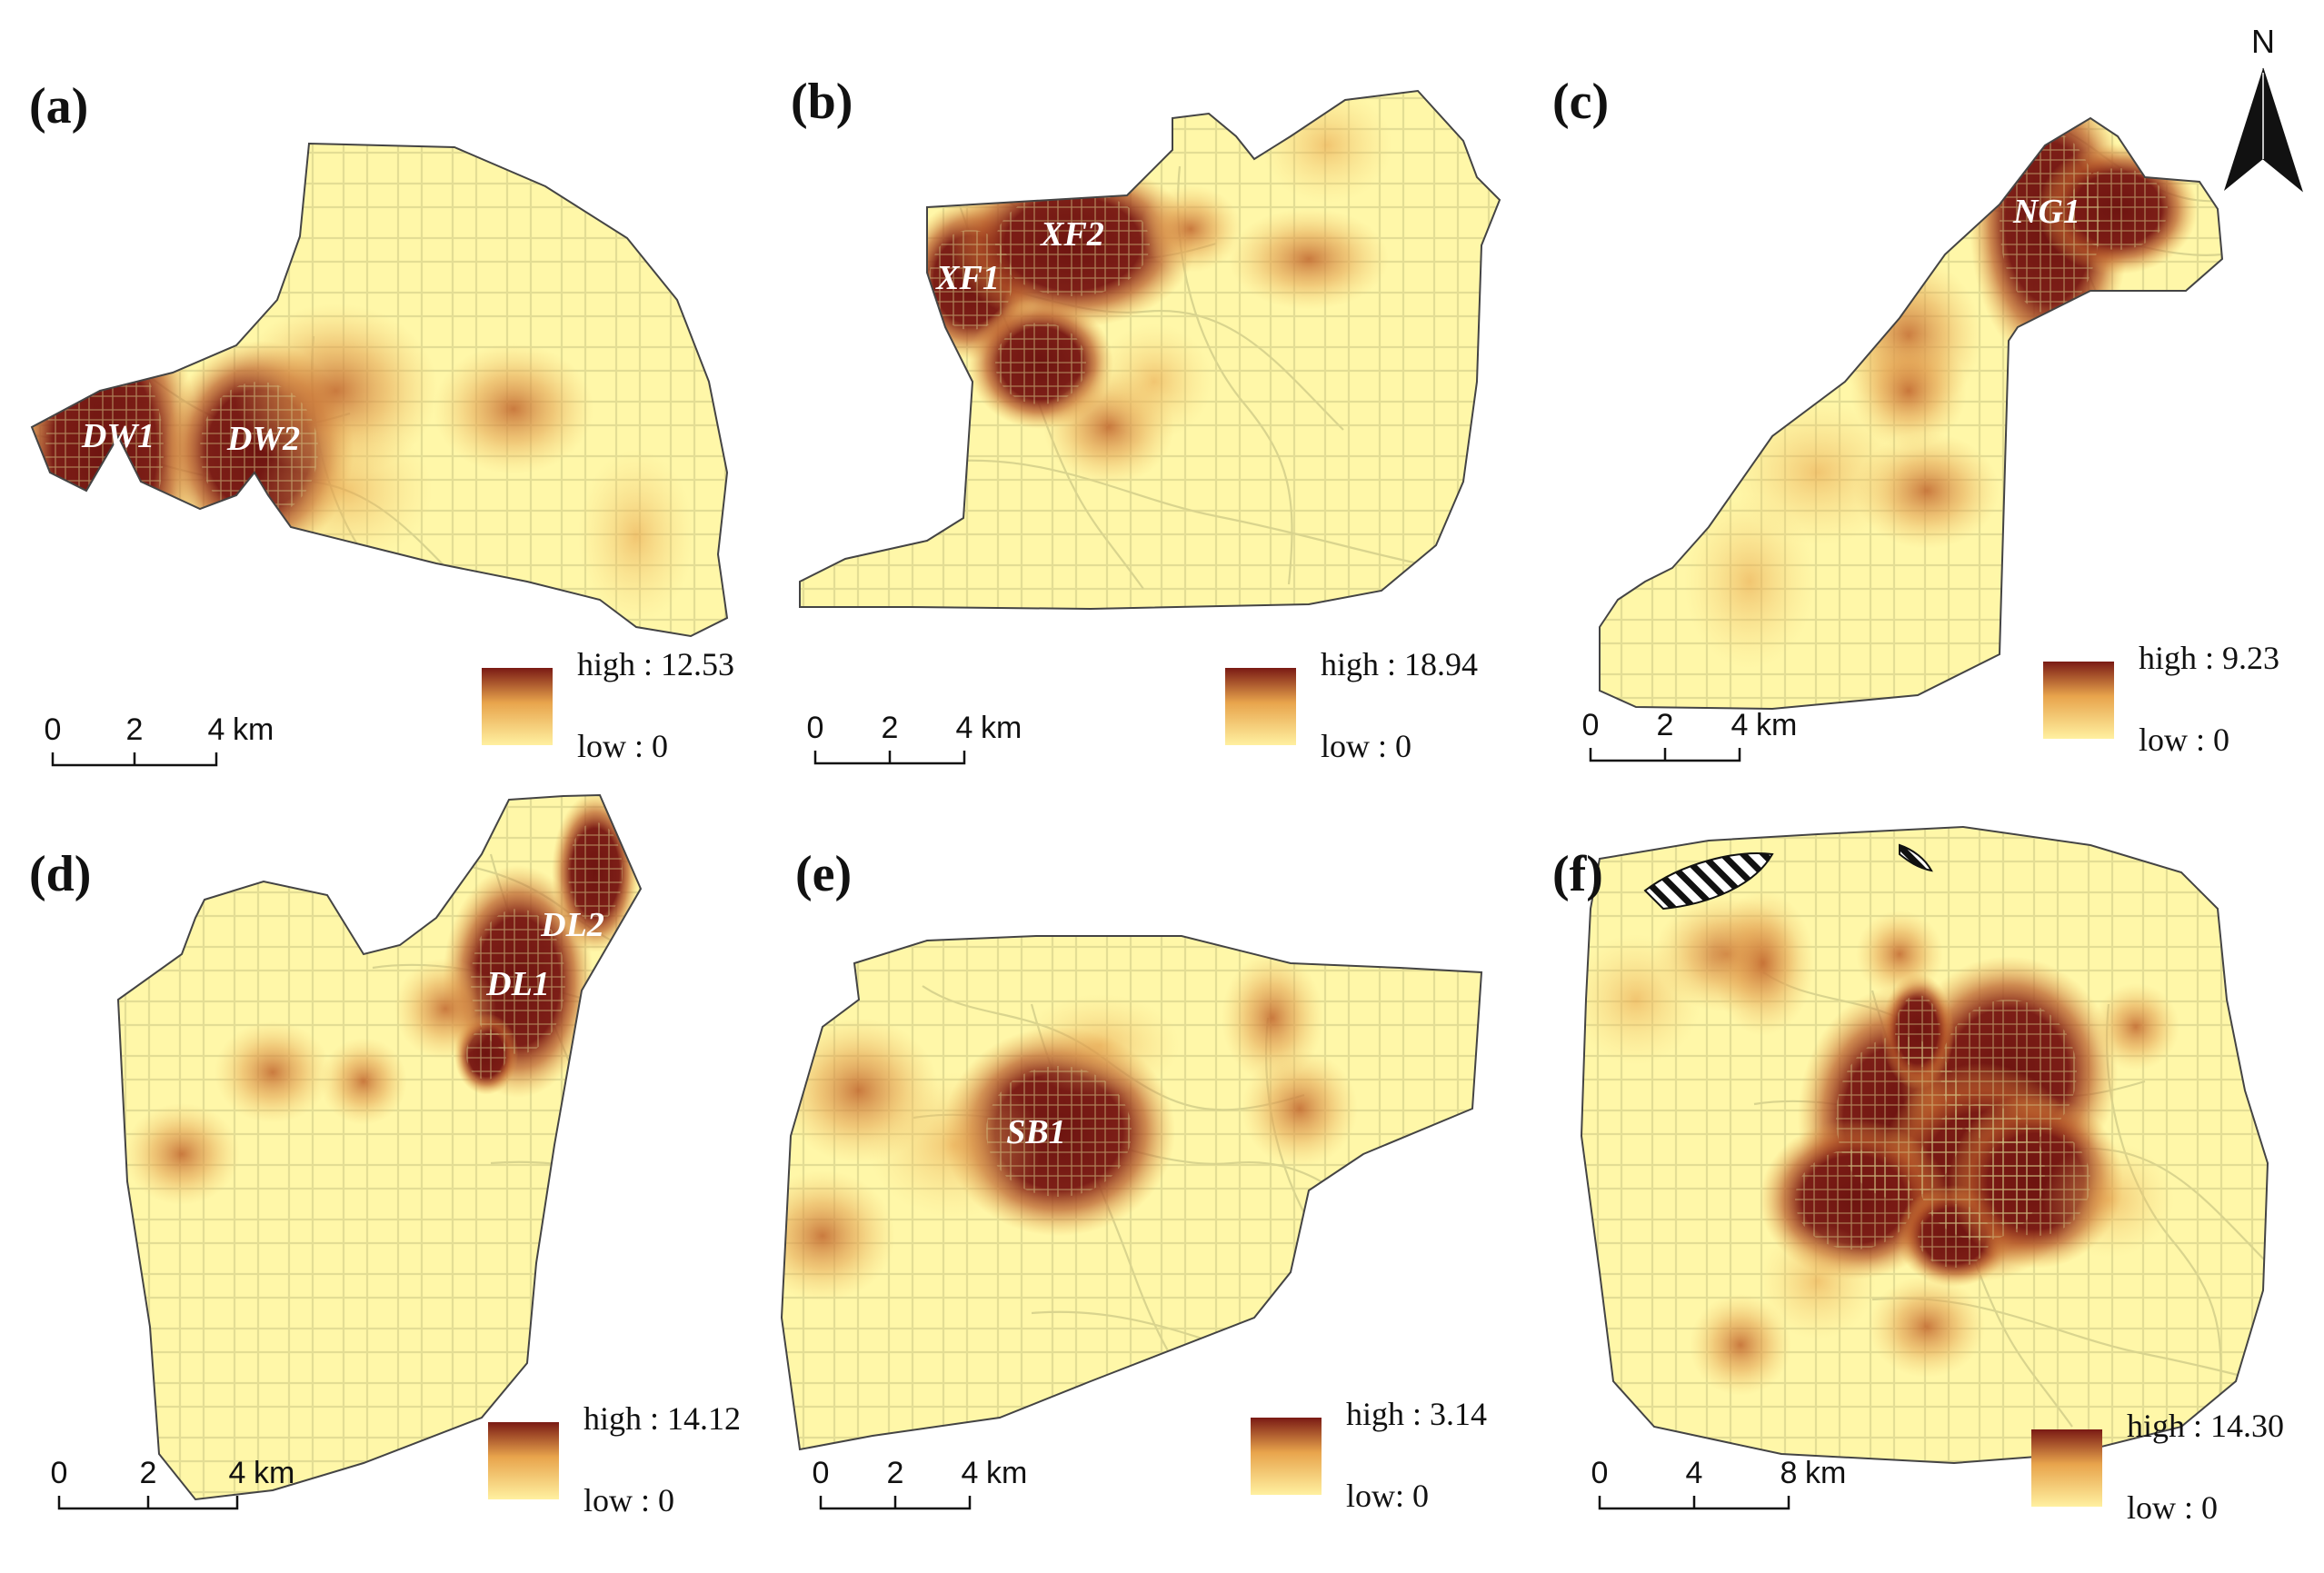 The width and height of the screenshot is (2324, 1573). I want to click on hotspot-label: XF1, so click(967, 278).